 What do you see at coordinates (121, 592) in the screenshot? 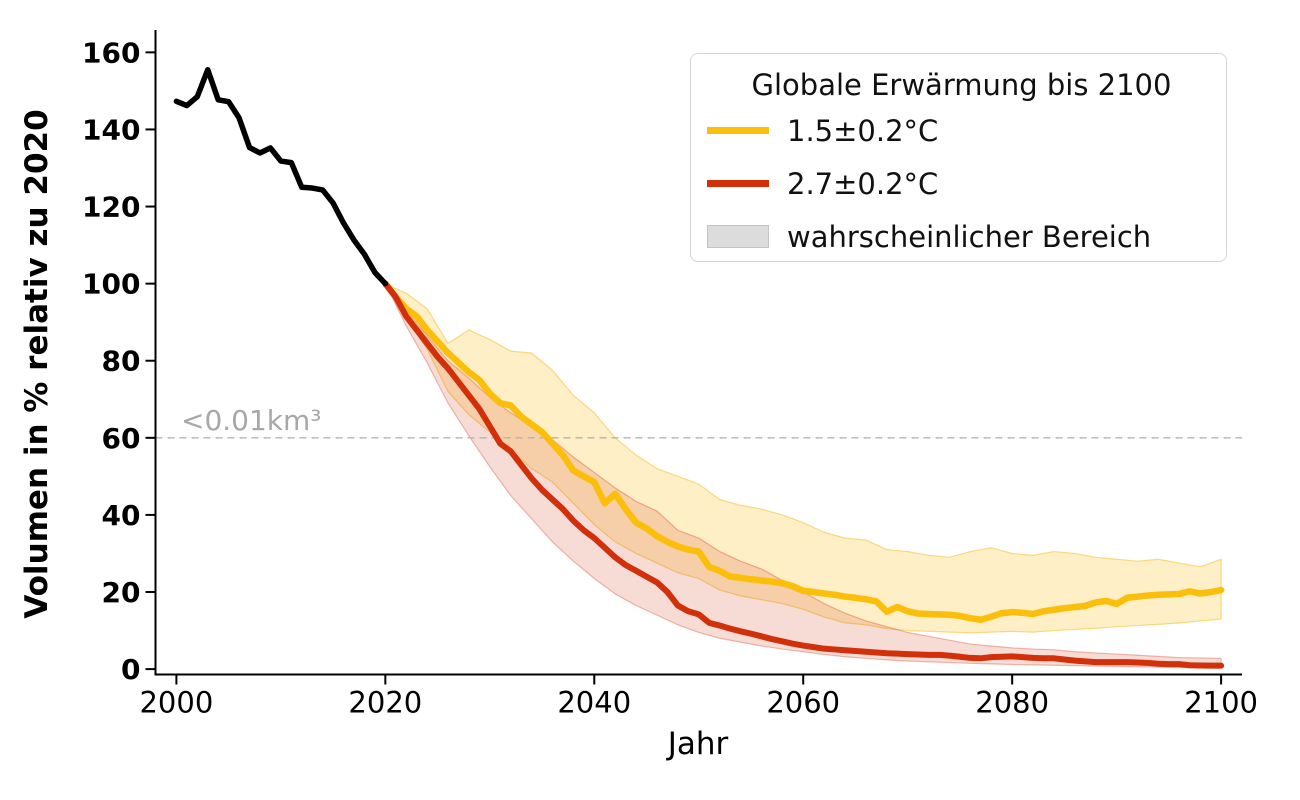
I see `y-tick-label: 20` at bounding box center [121, 592].